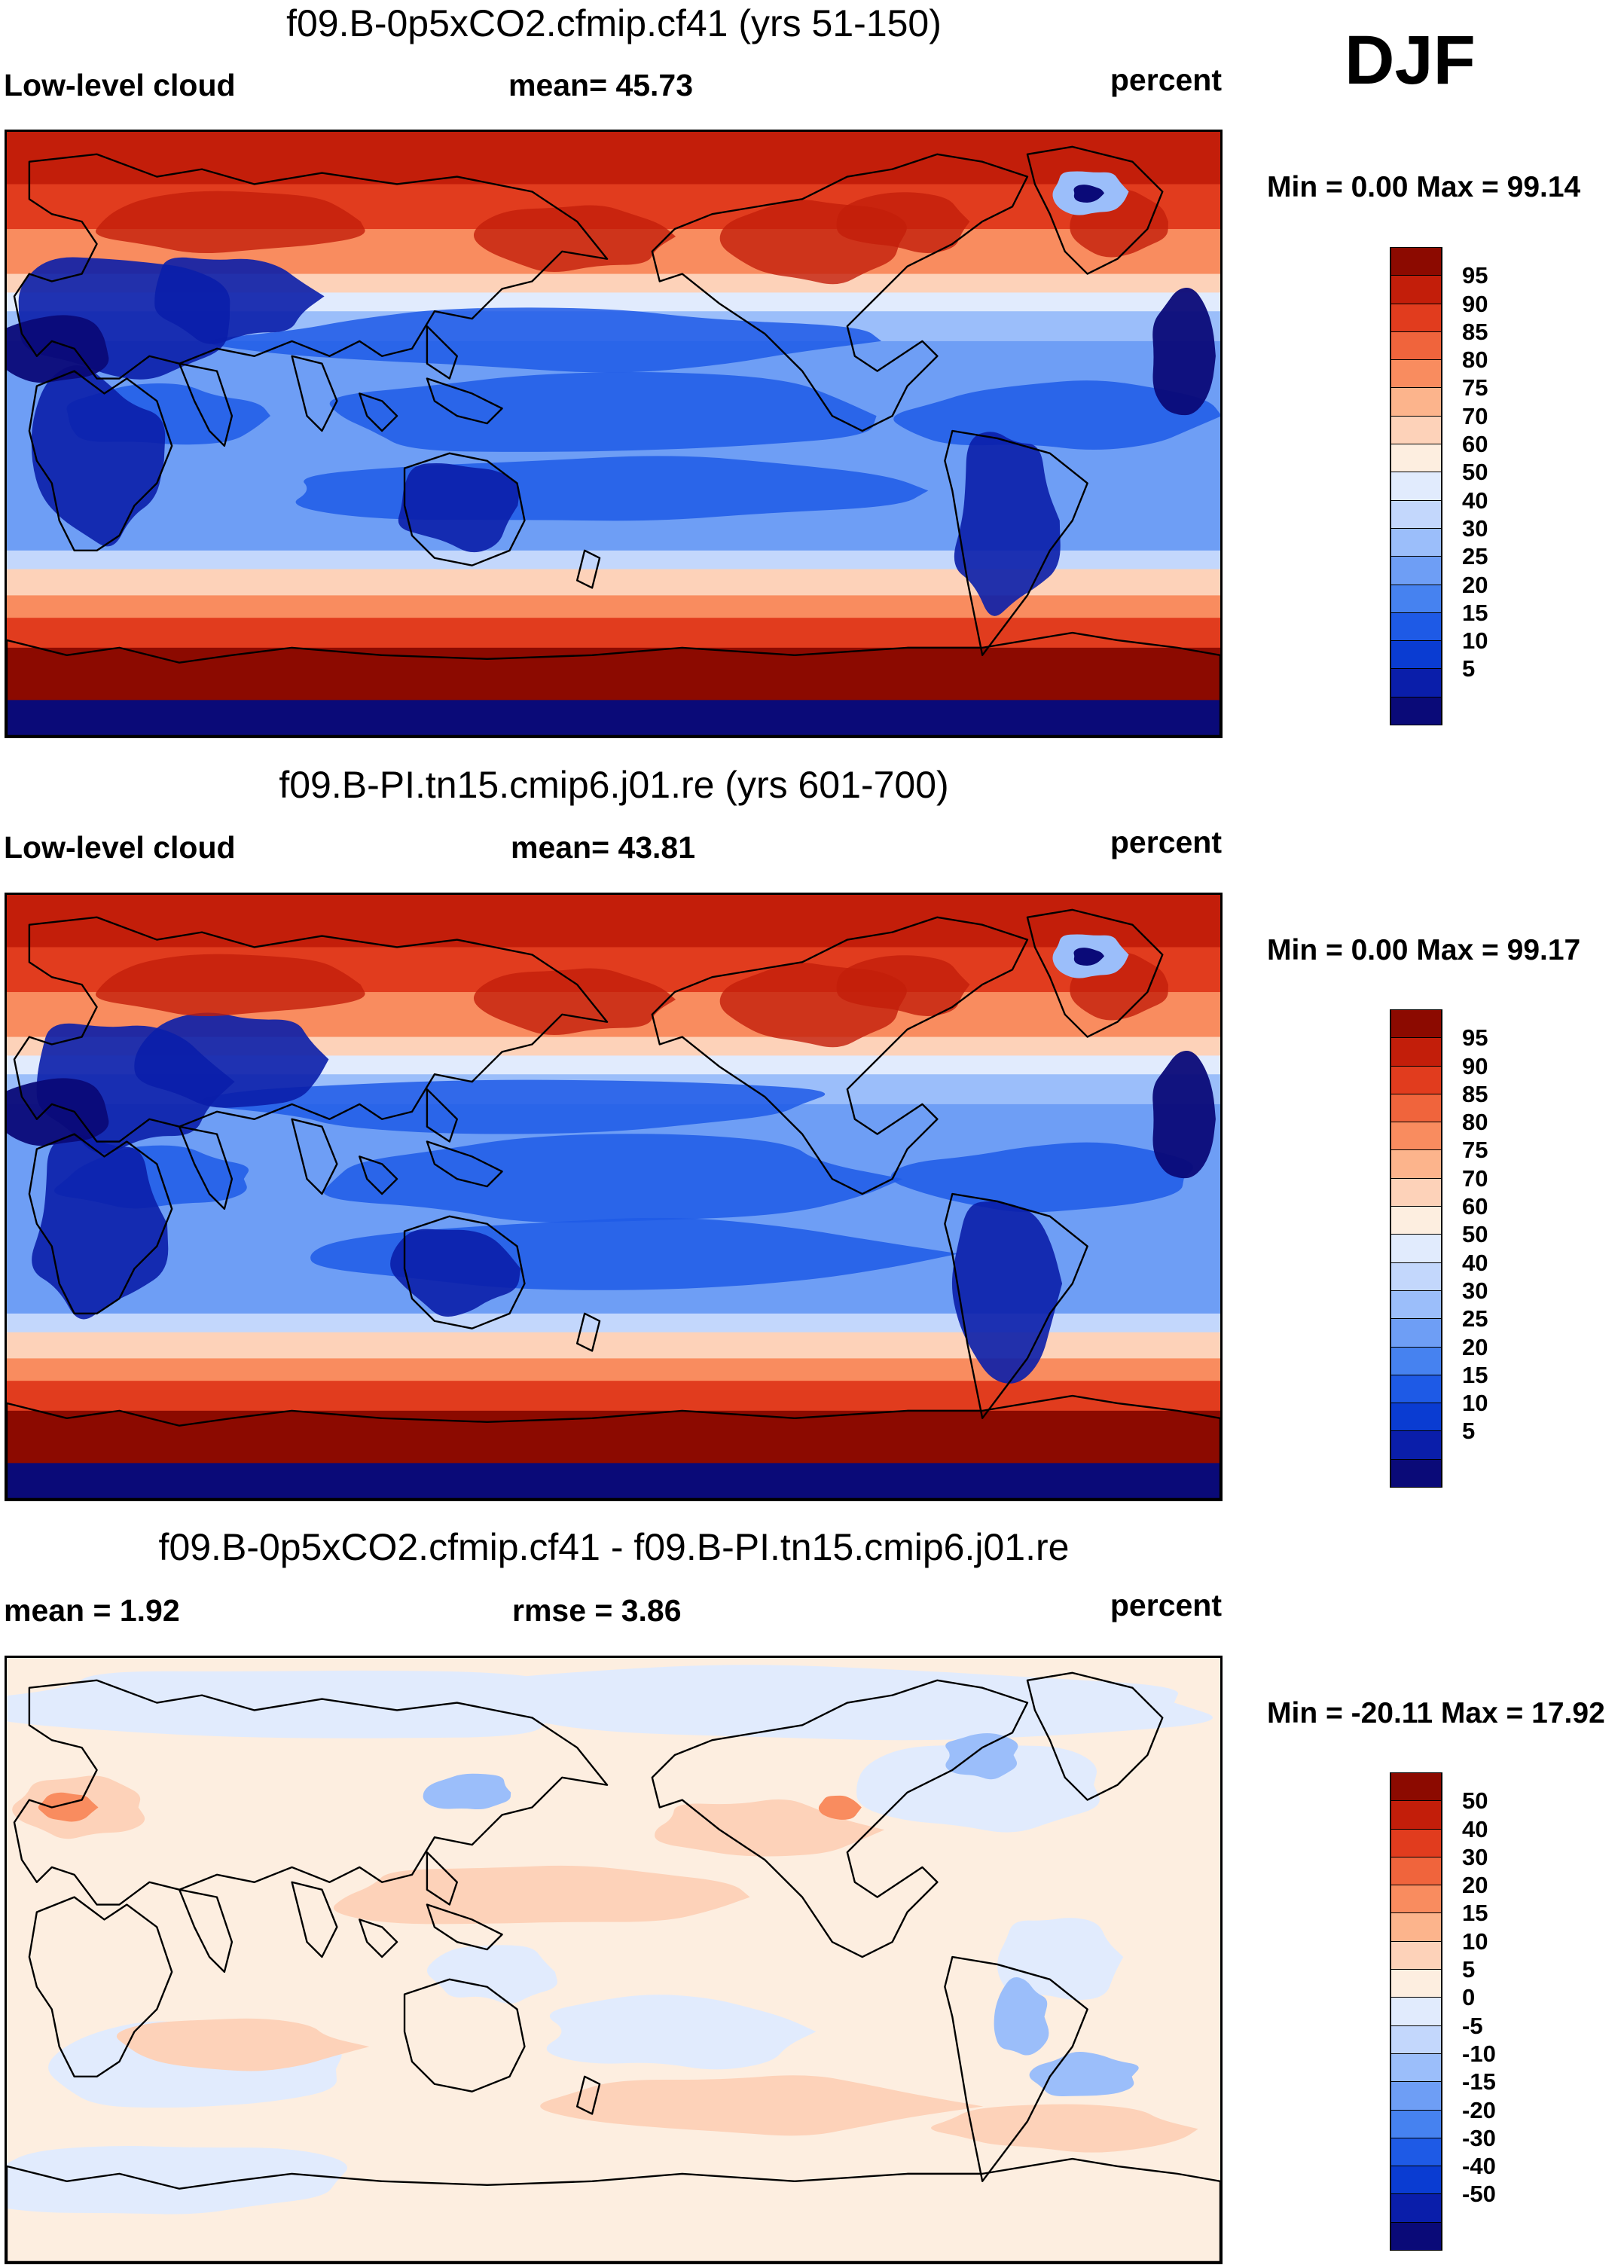  Describe the element at coordinates (604, 847) in the screenshot. I see `panel2-mean-label: mean= 43.81` at that location.